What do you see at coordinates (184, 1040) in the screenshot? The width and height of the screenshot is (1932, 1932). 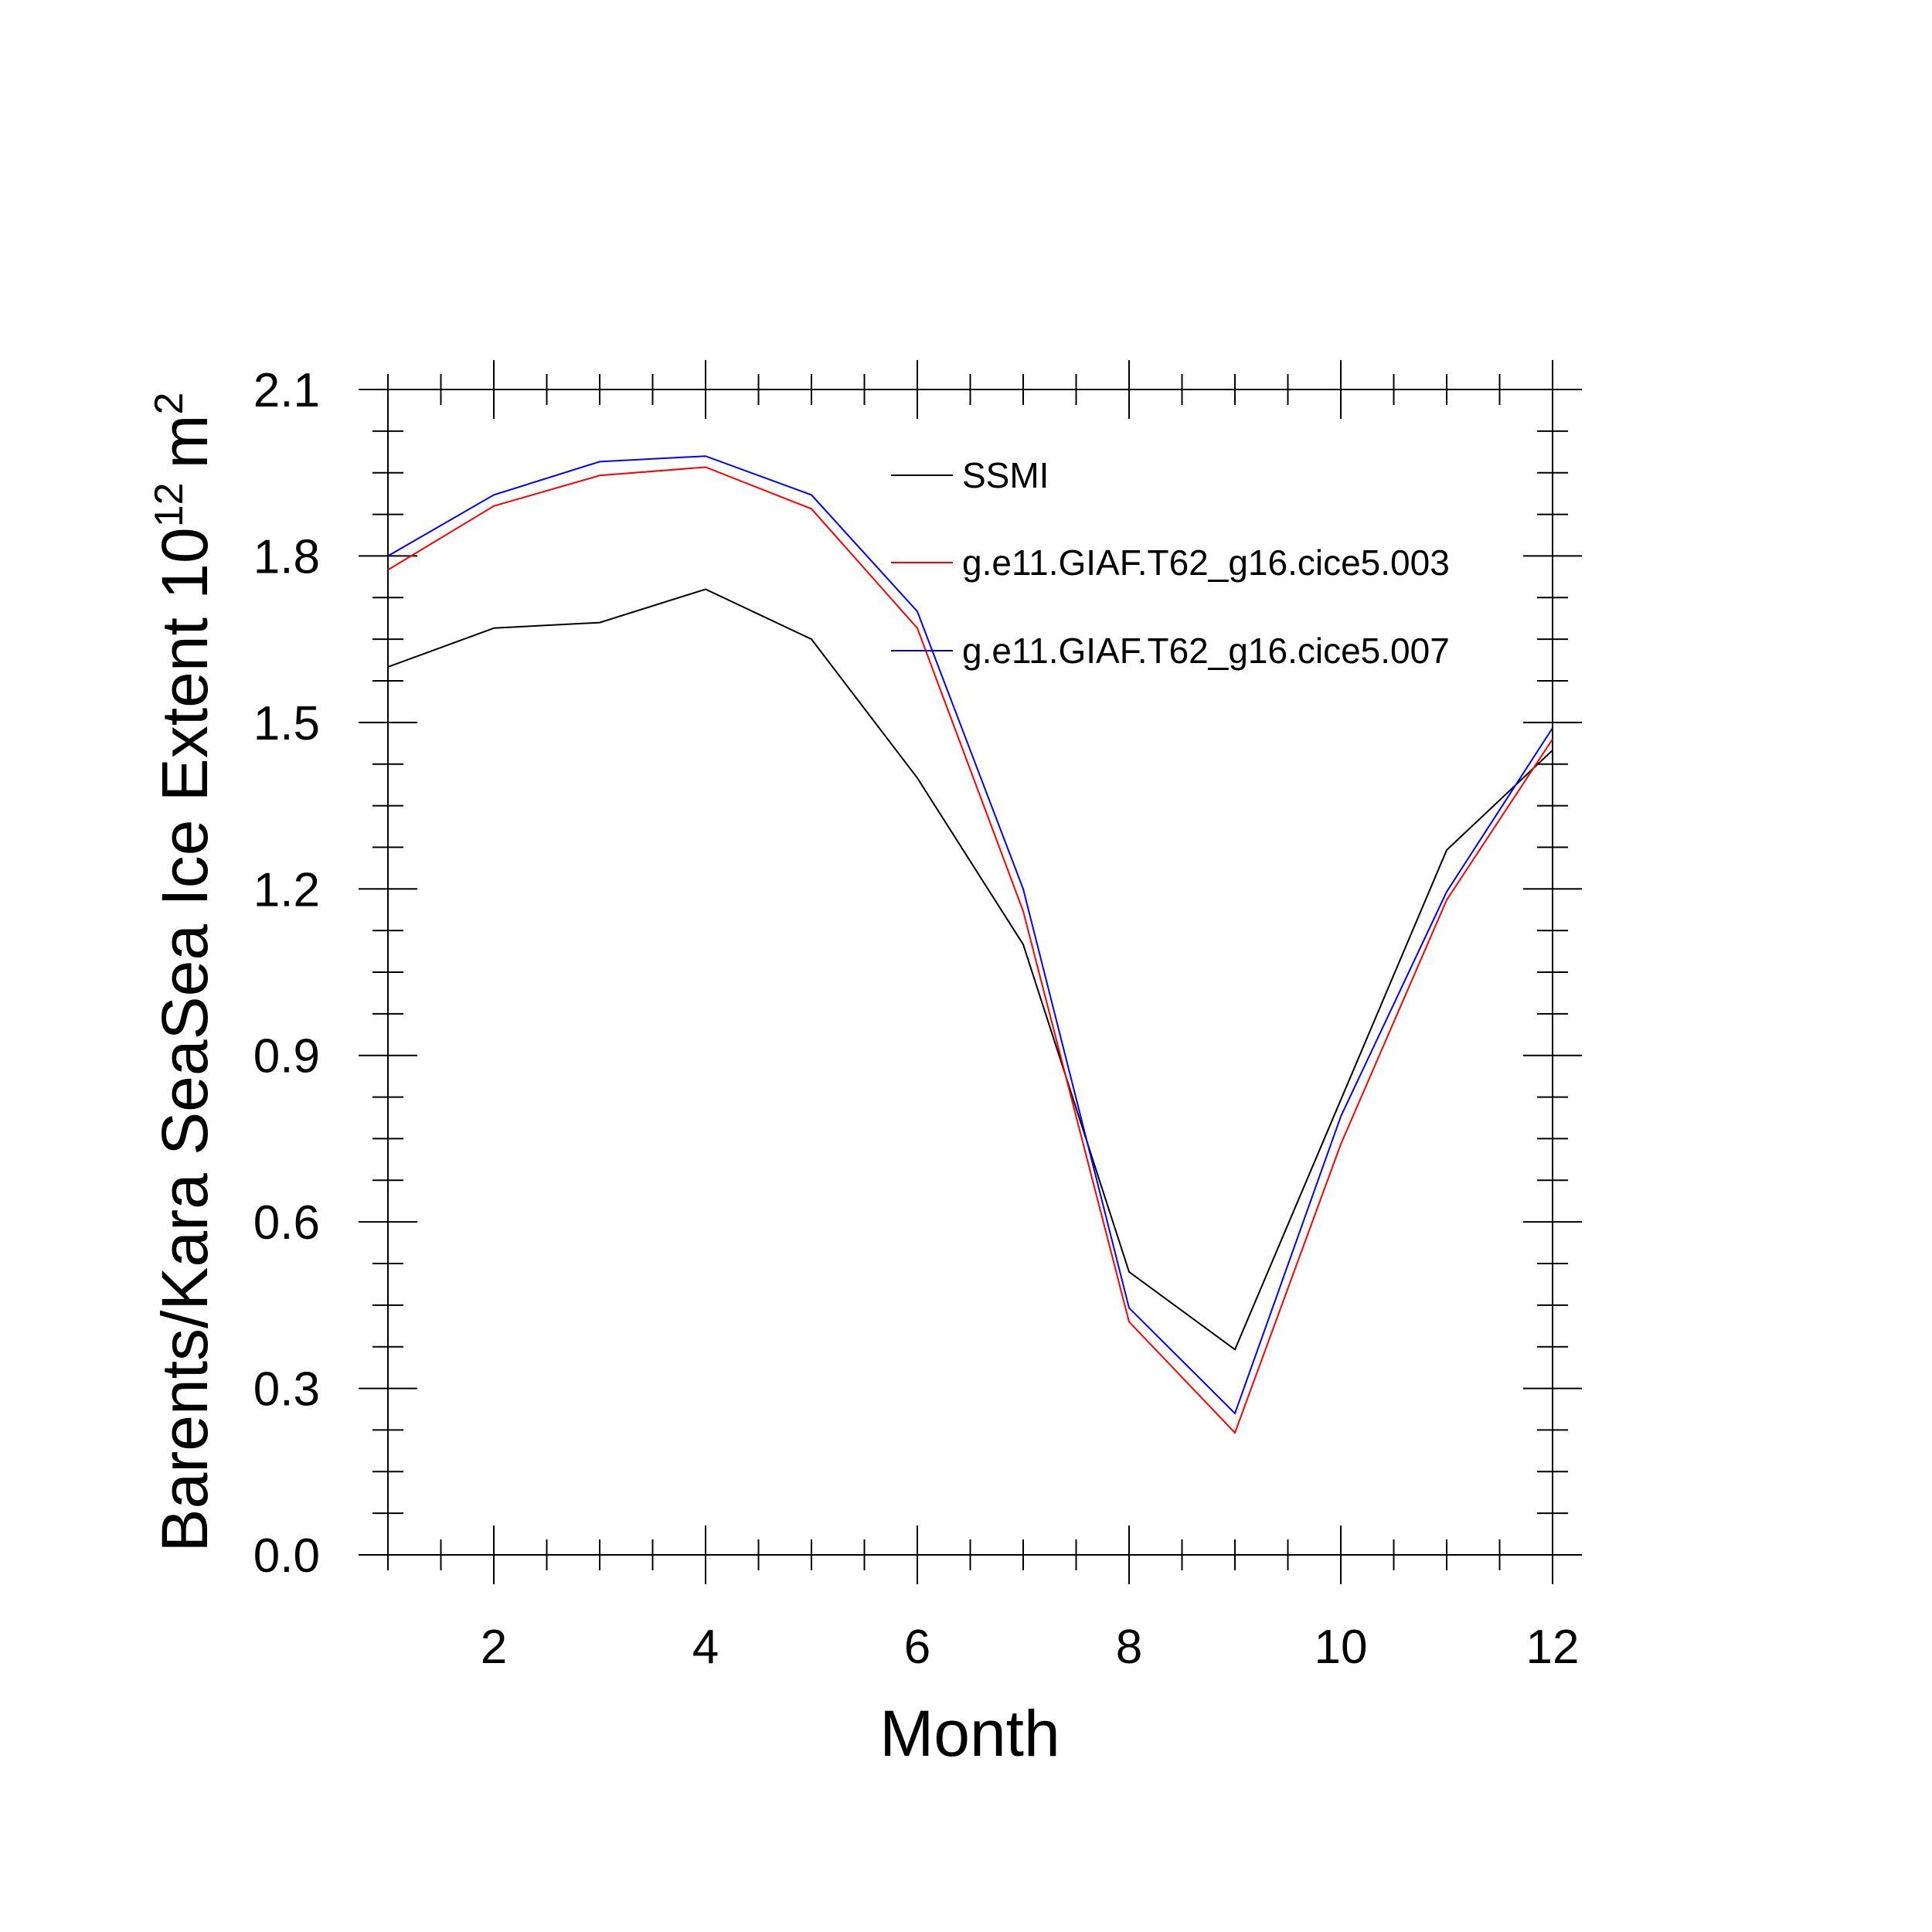 I see `y-axis-label-text: Barents/Kara SeaSea Ice Extent 10` at bounding box center [184, 1040].